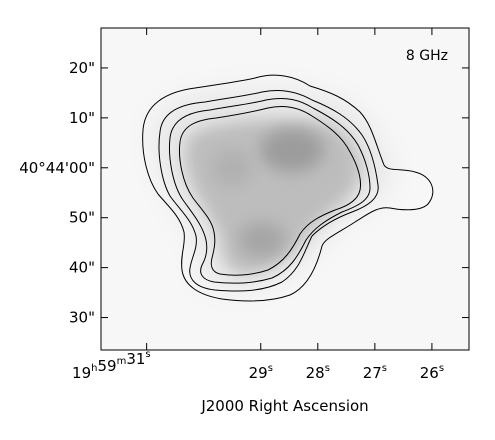 The image size is (495, 440). Describe the element at coordinates (111, 365) in the screenshot. I see `x-tick-label: 19h59m31s` at that location.